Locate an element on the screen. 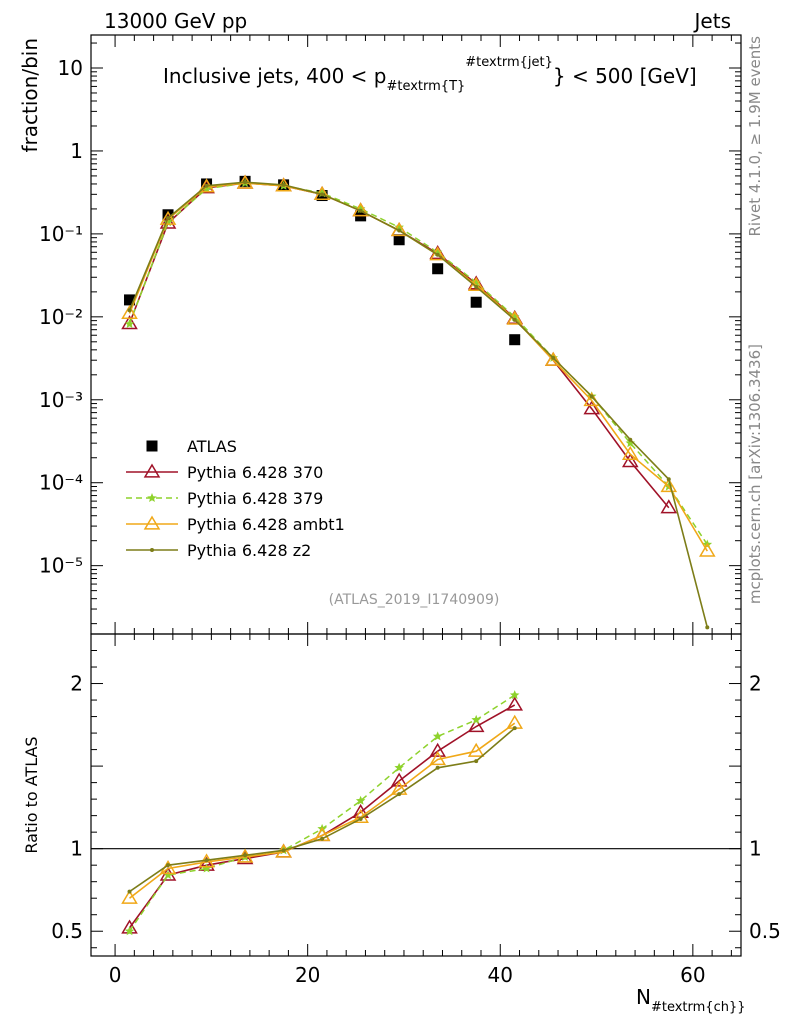 The image size is (786, 1024). ratio-y-tick-label: 1 is located at coordinates (76, 849).